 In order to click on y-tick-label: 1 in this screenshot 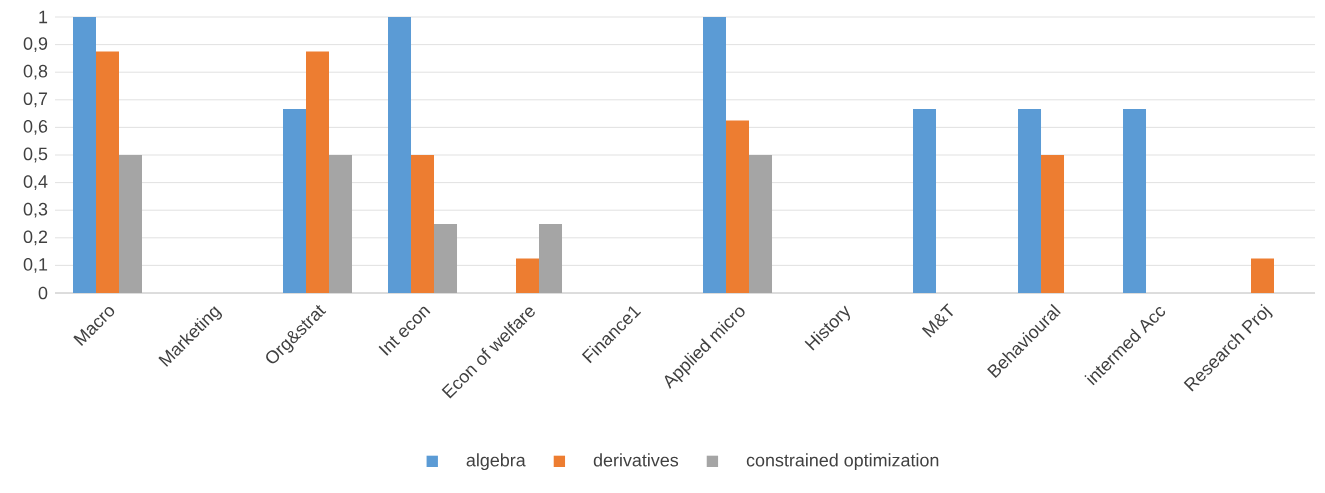, I will do `click(43, 17)`.